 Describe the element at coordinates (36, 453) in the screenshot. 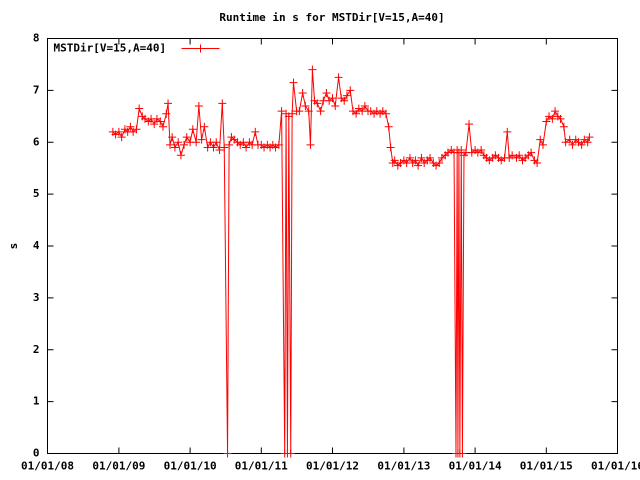

I see `y-tick-label: 0` at that location.